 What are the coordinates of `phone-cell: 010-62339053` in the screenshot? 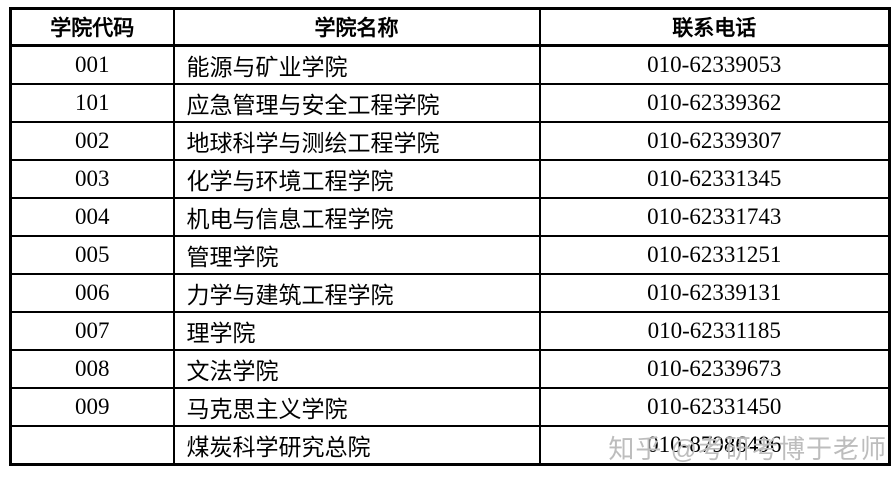 It's located at (714, 64).